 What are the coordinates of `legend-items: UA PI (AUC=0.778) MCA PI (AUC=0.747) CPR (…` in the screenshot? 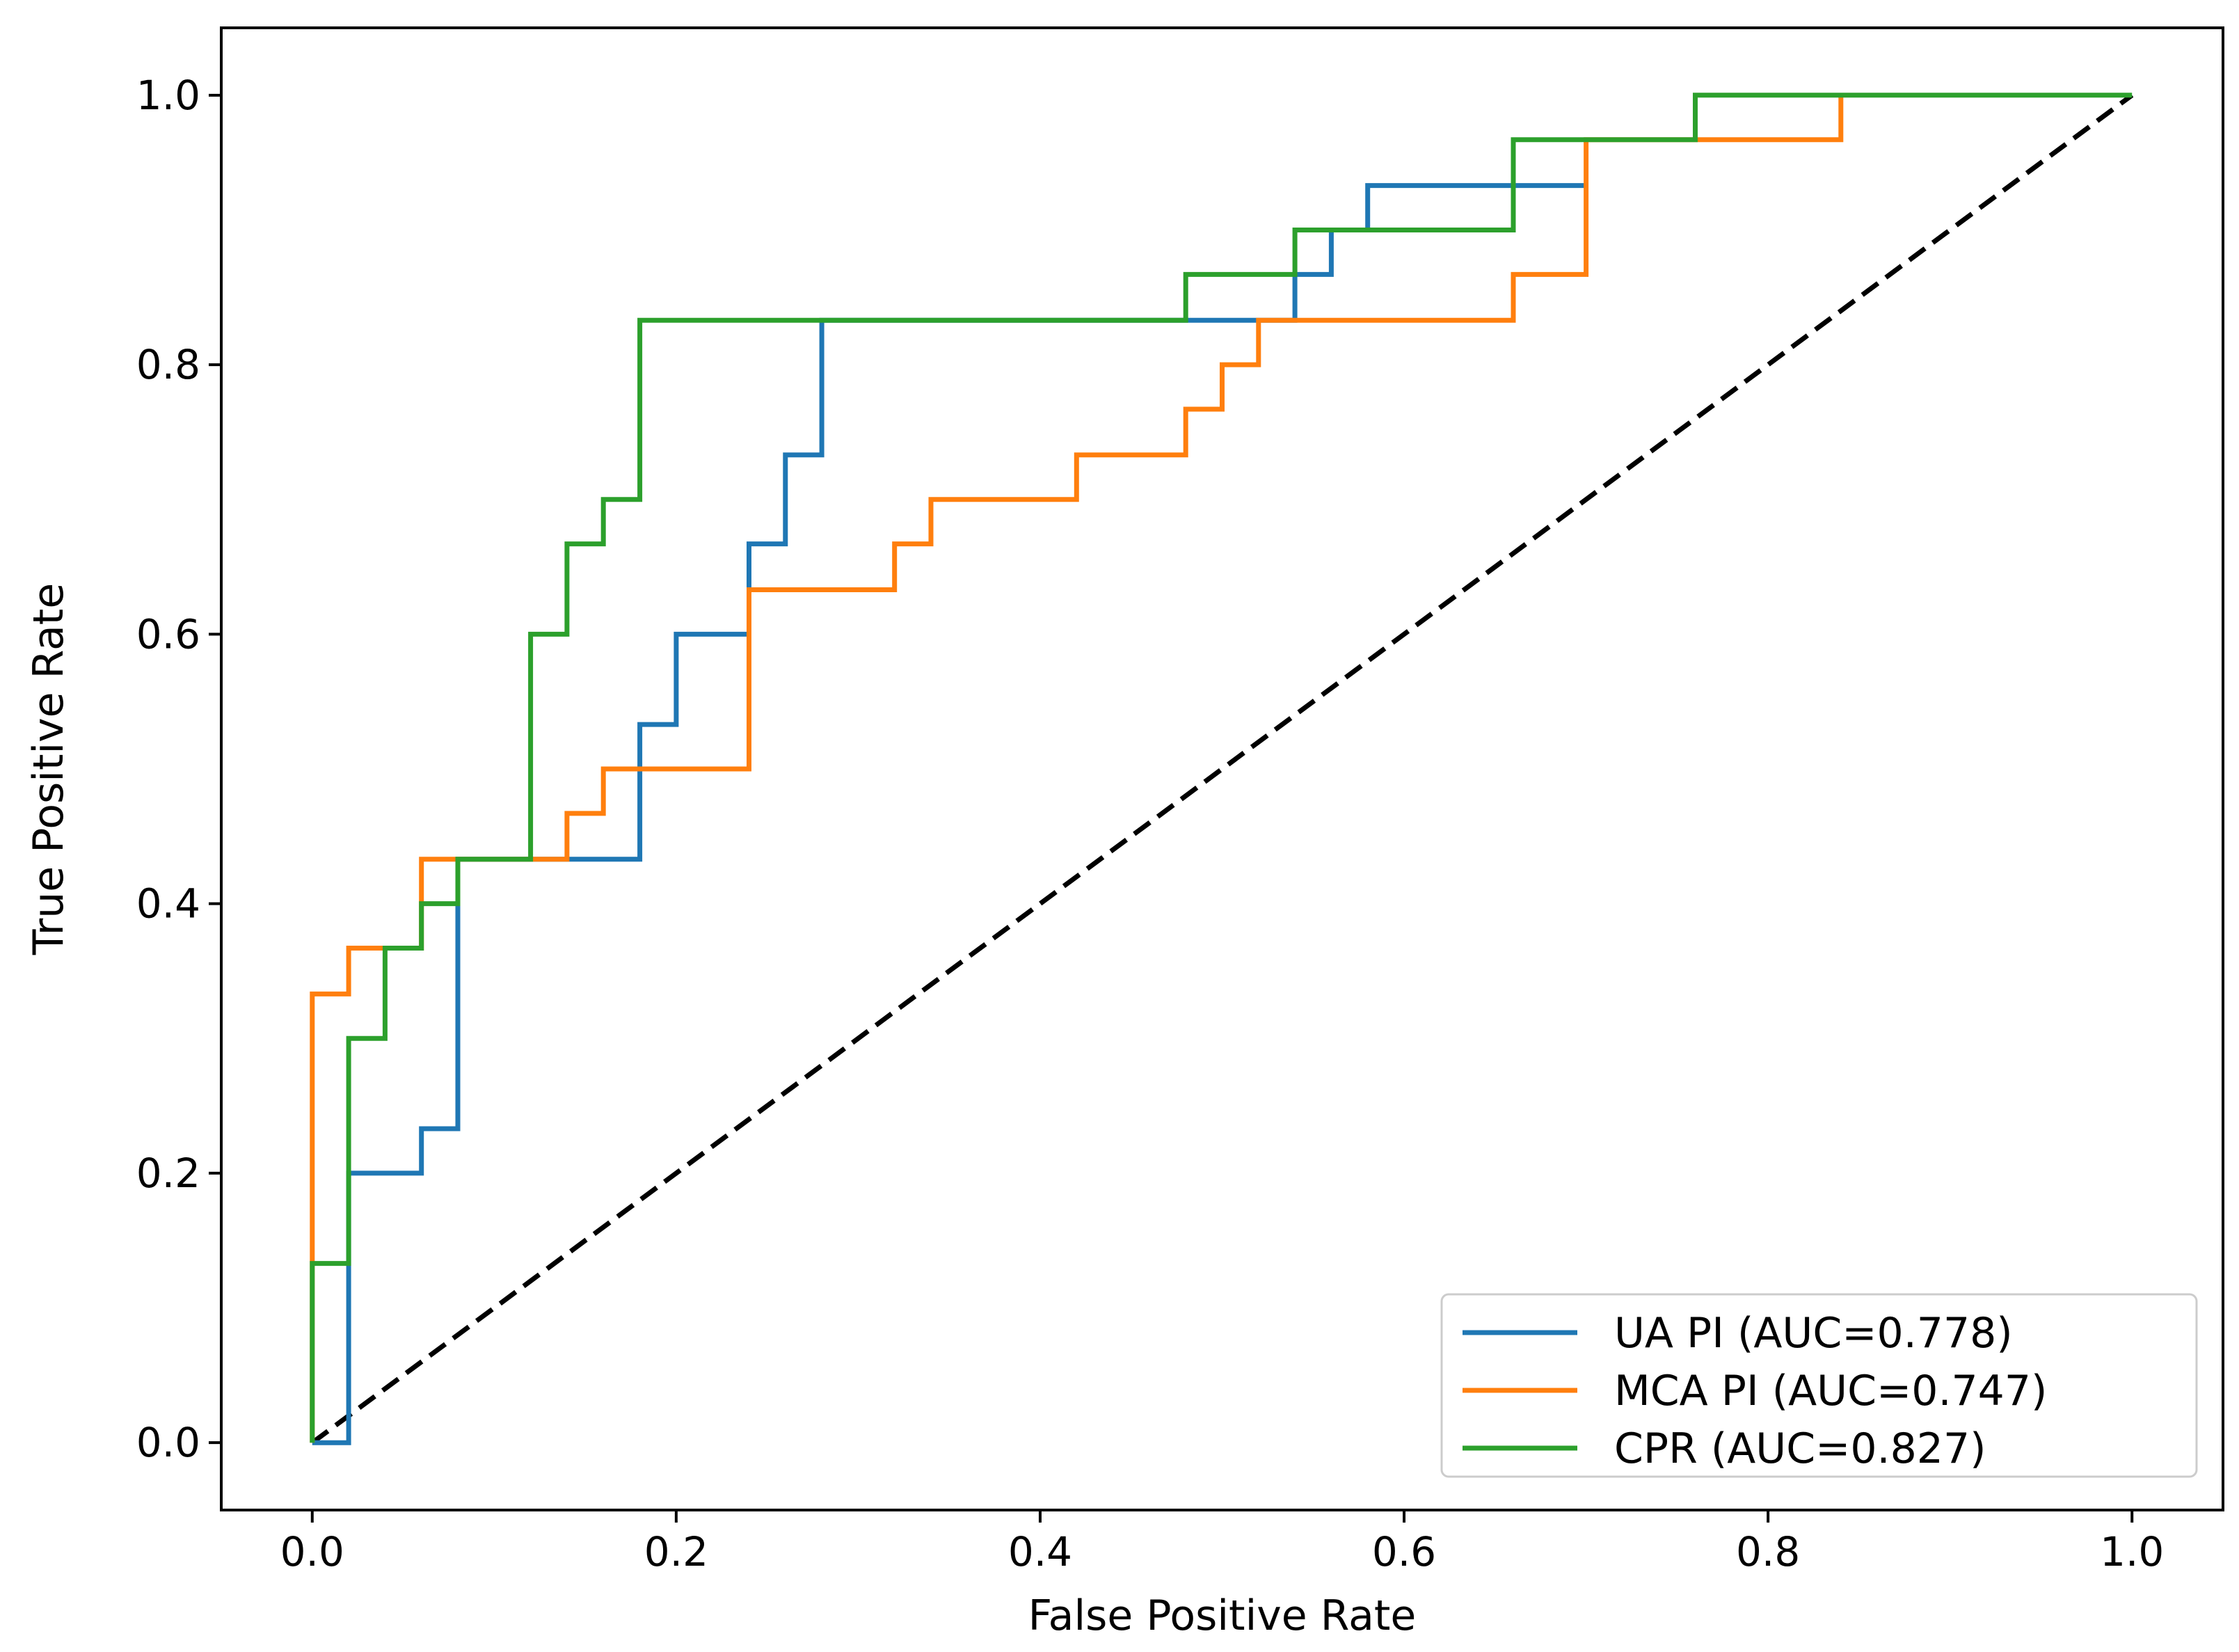 It's located at (1755, 1391).